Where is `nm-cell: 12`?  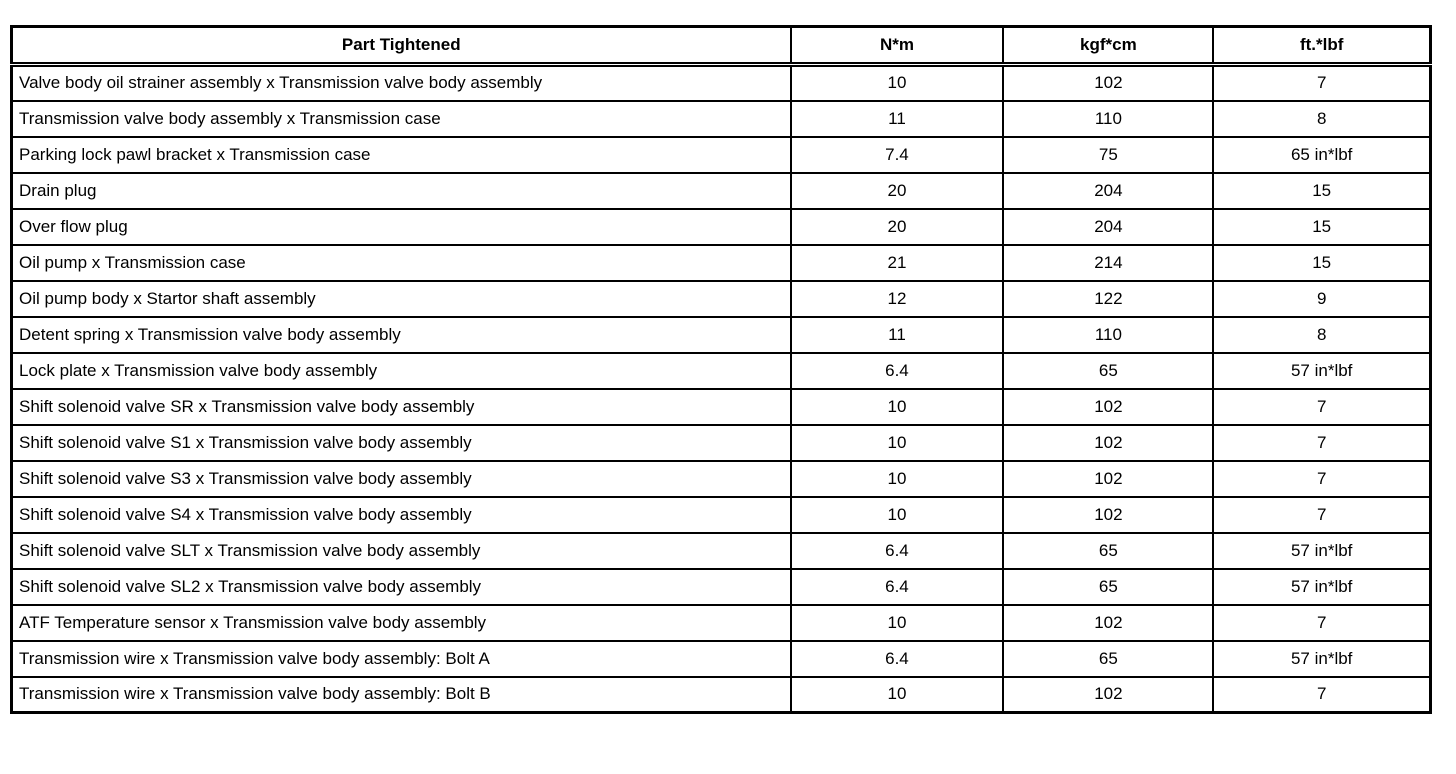
nm-cell: 12 is located at coordinates (897, 298).